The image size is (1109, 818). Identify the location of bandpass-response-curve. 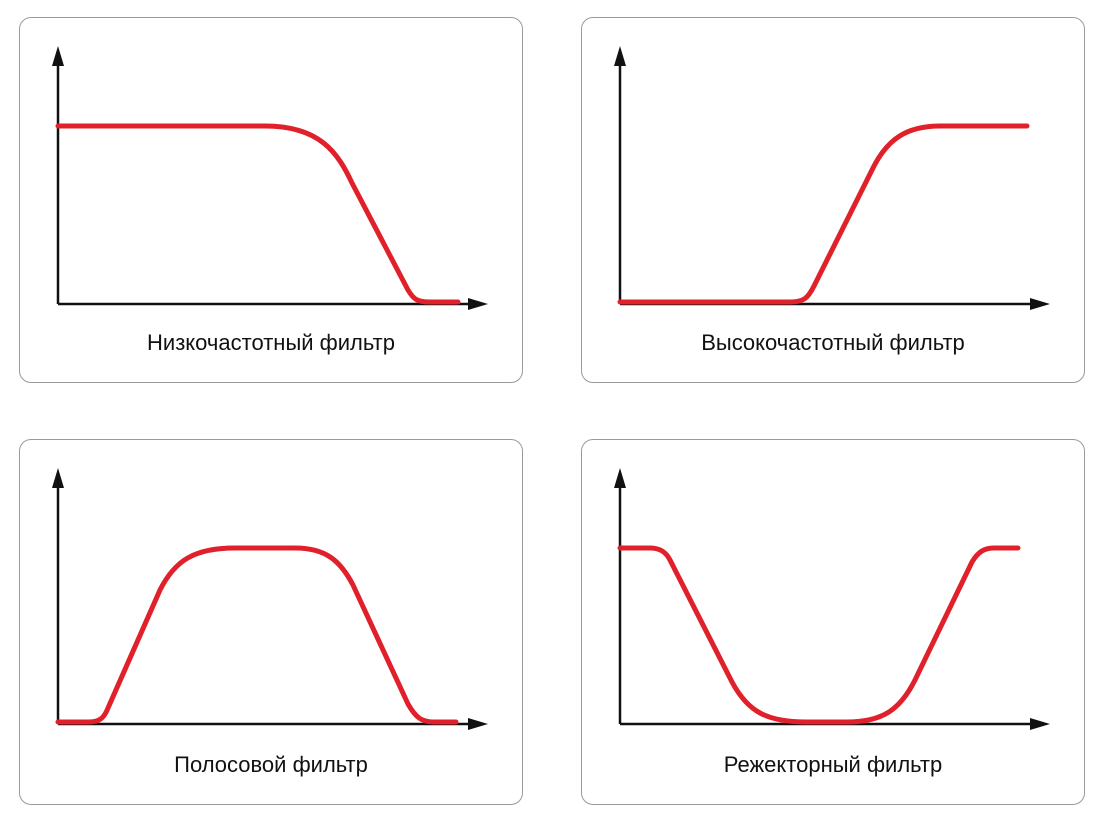
(257, 635).